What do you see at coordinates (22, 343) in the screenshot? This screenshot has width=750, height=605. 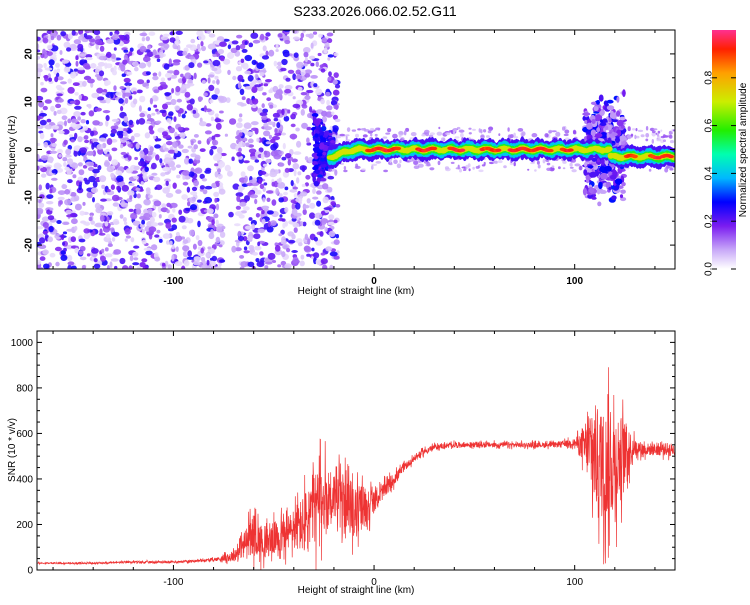 I see `y-tick-label: 1000` at bounding box center [22, 343].